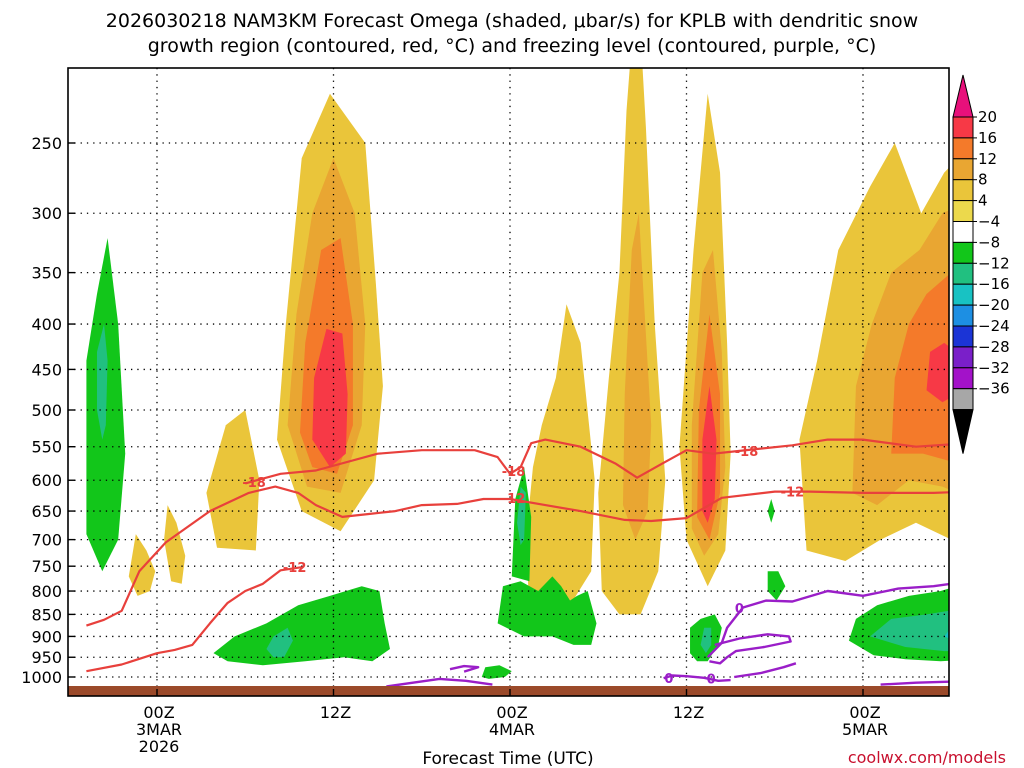  I want to click on colorbar-label-6: −8, so click(989, 242).